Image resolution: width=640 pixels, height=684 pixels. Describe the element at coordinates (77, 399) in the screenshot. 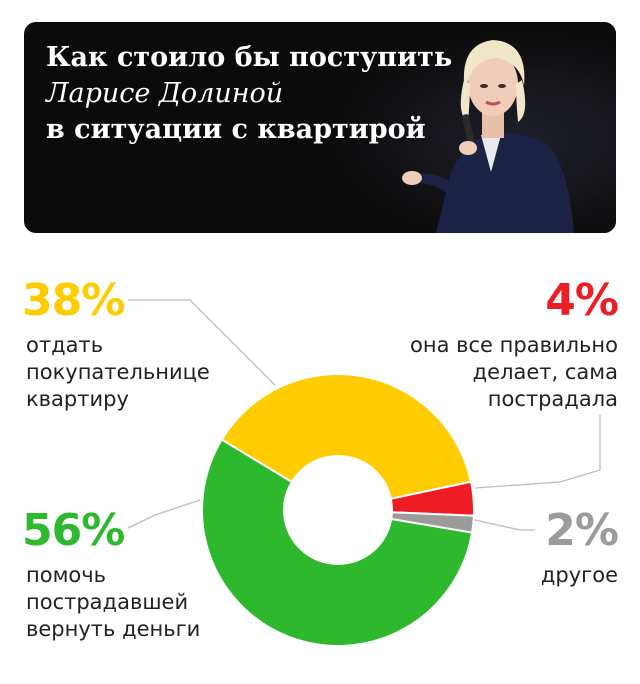

I see `slice-label-38-line-3: квартиру` at that location.